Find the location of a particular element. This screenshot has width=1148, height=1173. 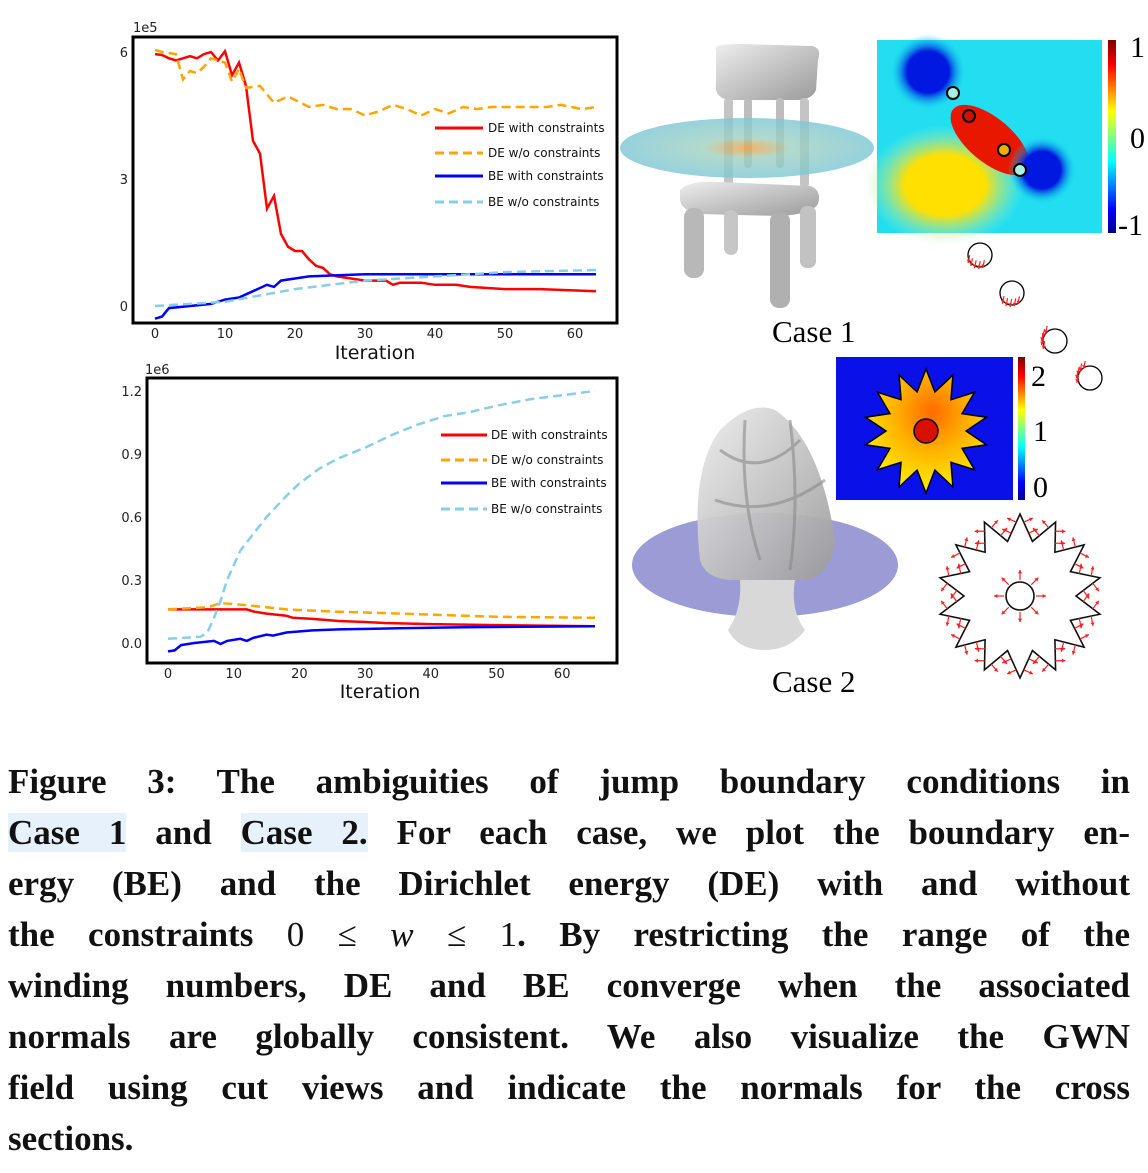

cut-plane-disk is located at coordinates (747, 148).